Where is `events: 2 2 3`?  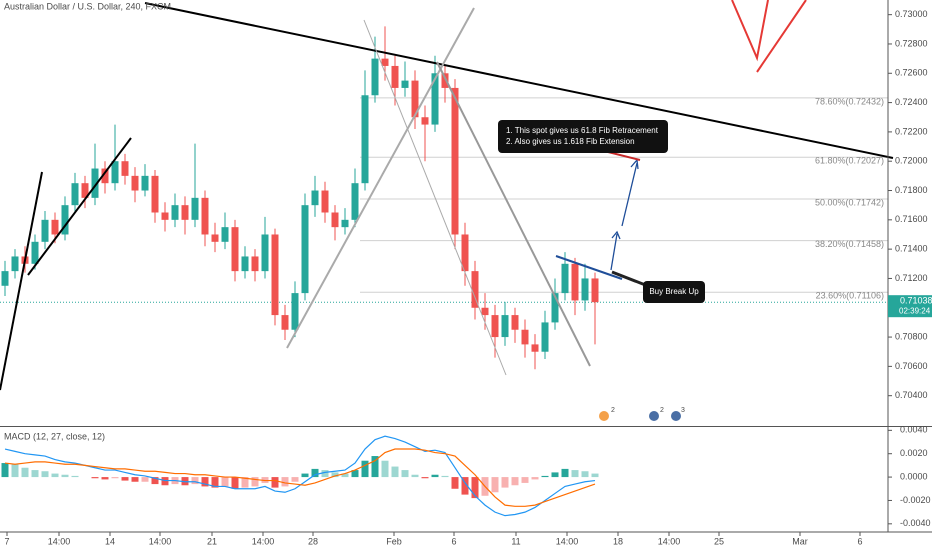
events: 2 2 3 is located at coordinates (642, 414).